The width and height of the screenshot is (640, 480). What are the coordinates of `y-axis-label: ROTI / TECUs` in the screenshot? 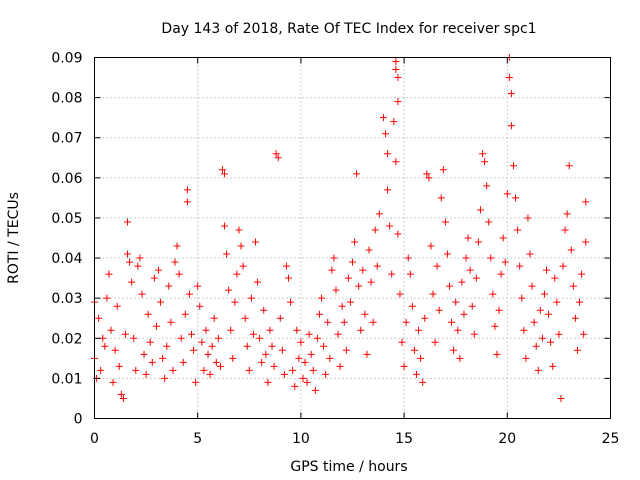 It's located at (14, 238).